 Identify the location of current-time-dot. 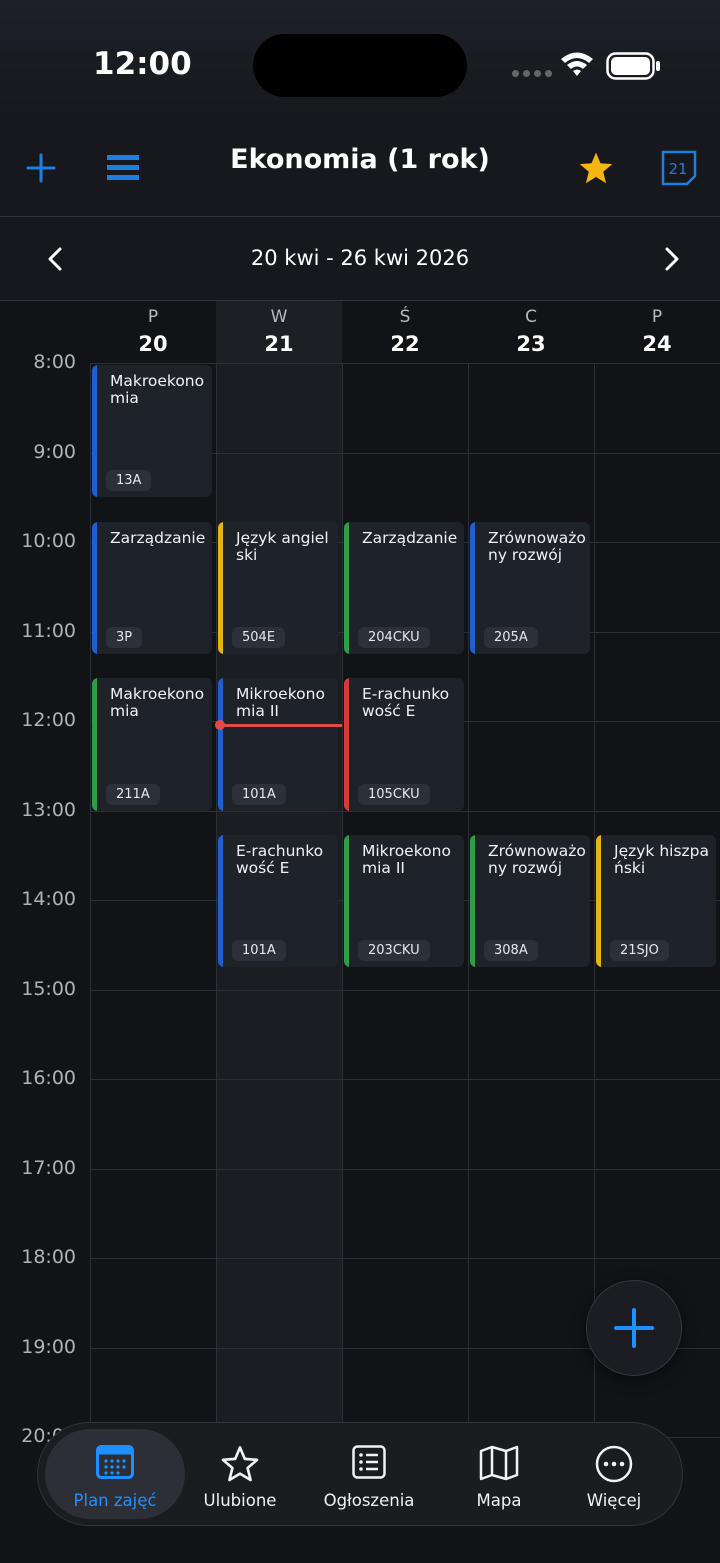
(220, 725).